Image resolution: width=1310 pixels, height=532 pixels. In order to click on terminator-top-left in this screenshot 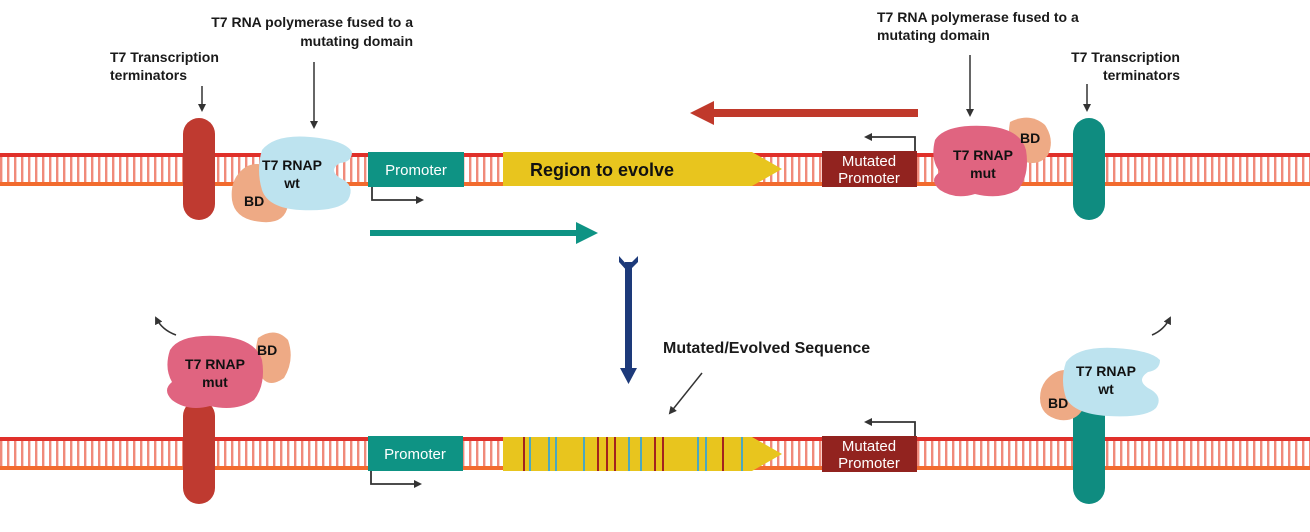, I will do `click(199, 169)`.